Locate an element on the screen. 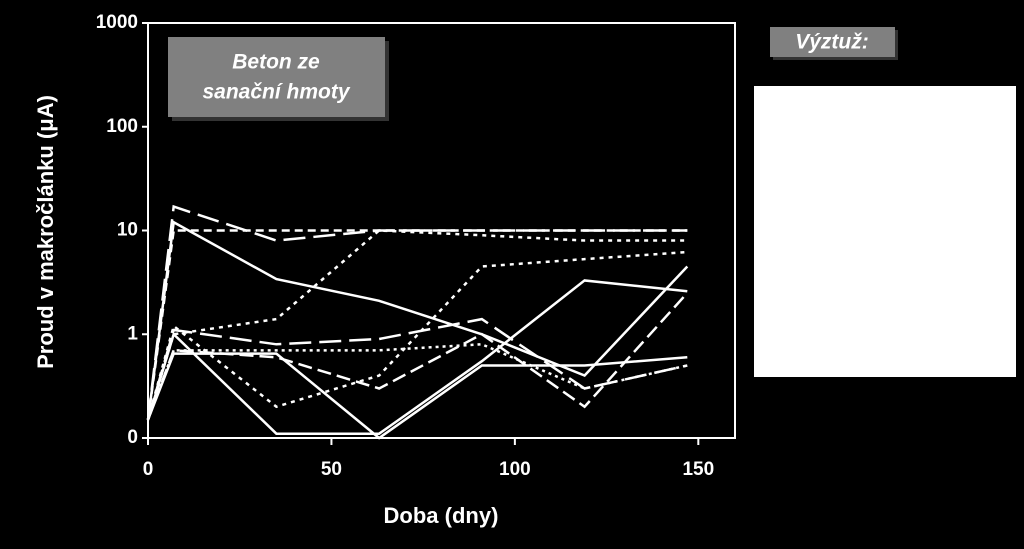 This screenshot has width=1024, height=549. x-tick-label: 150 is located at coordinates (698, 469).